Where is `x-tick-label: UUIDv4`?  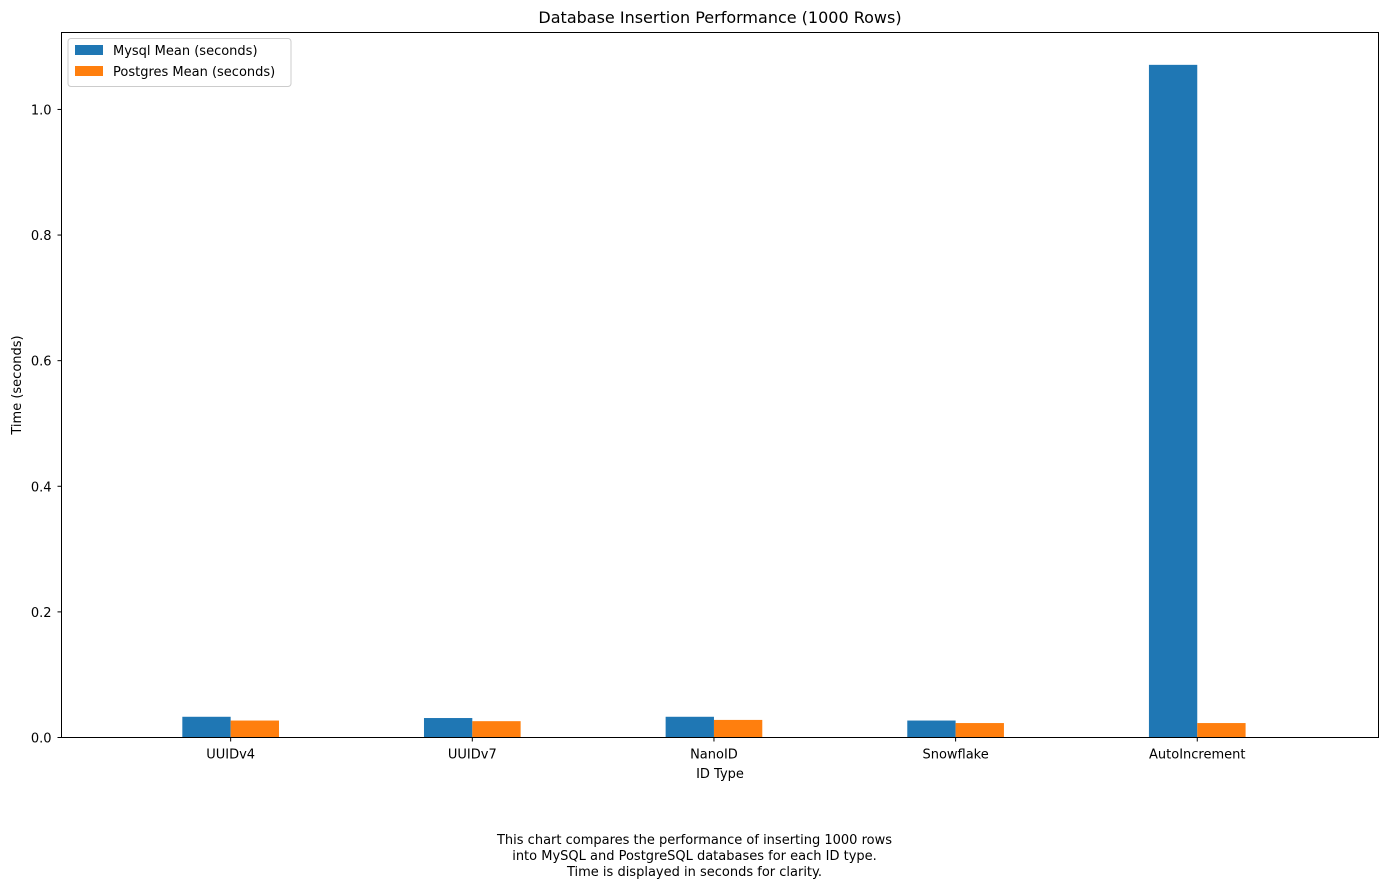 x-tick-label: UUIDv4 is located at coordinates (230, 755).